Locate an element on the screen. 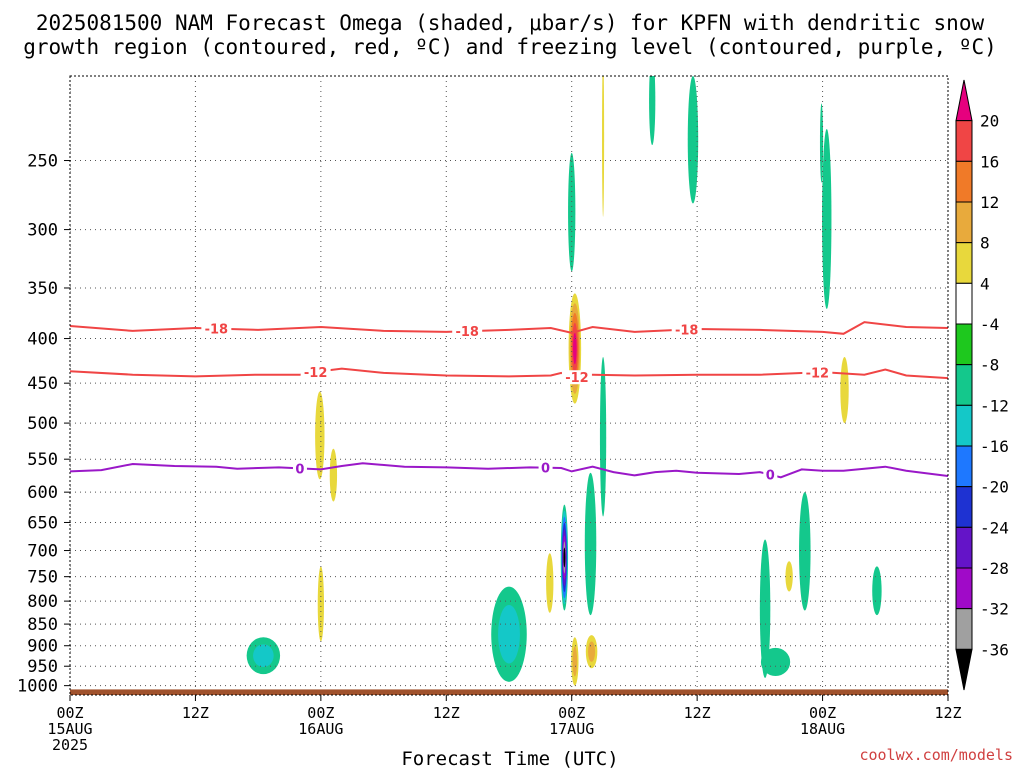 The image size is (1024, 768). y-tick-label: 700 is located at coordinates (42, 552).